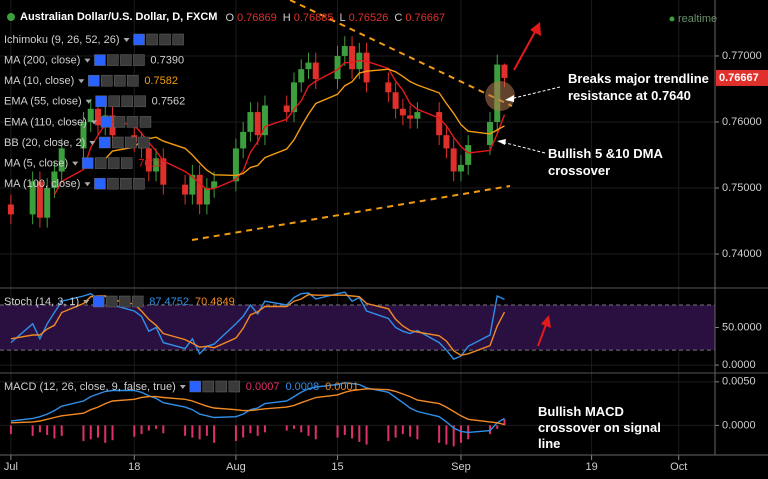 The width and height of the screenshot is (768, 479). What do you see at coordinates (215, 302) in the screenshot?
I see `panel-value: 70.4849` at bounding box center [215, 302].